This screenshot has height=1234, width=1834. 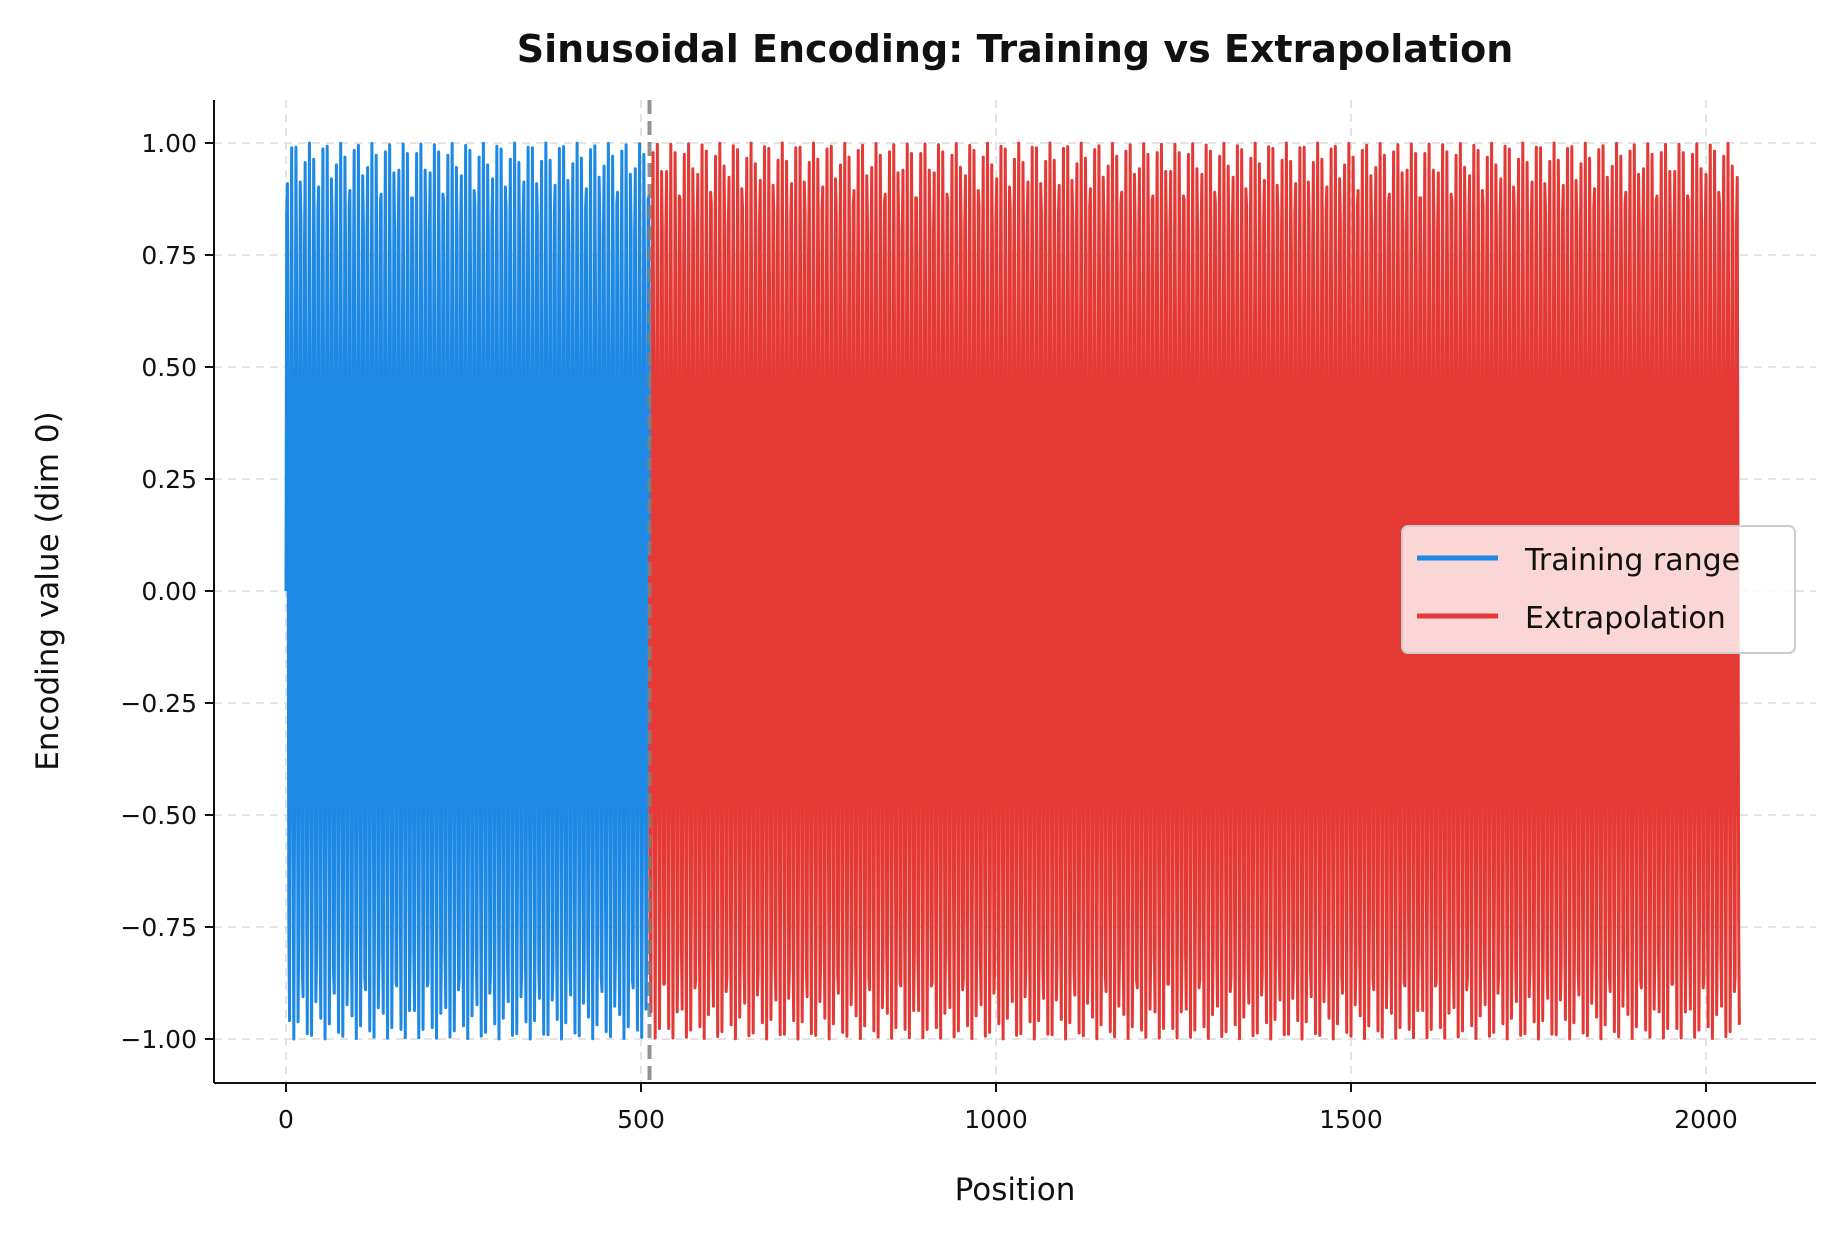 What do you see at coordinates (169, 143) in the screenshot?
I see `y-tick-label: 1.00` at bounding box center [169, 143].